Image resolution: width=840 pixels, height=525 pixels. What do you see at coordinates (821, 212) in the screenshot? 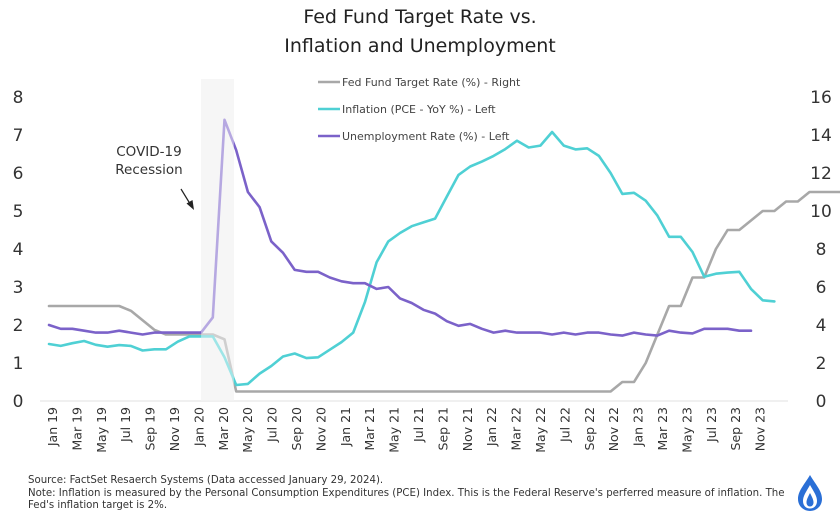
I see `right-axis-tick: 10` at bounding box center [821, 212].